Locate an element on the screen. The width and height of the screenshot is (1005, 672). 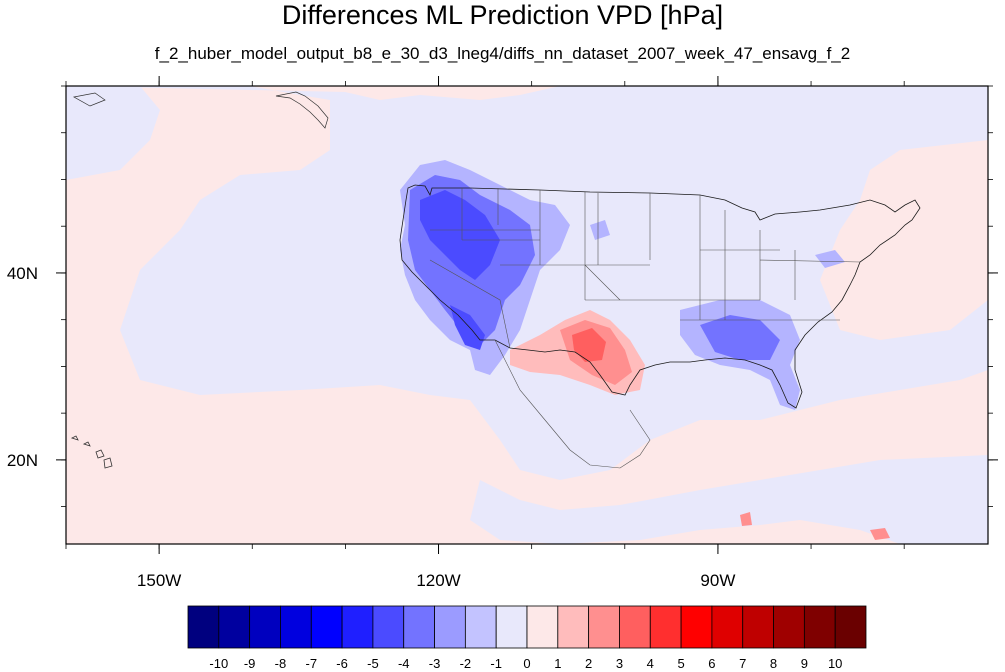
colorbar-label: -2 is located at coordinates (466, 663).